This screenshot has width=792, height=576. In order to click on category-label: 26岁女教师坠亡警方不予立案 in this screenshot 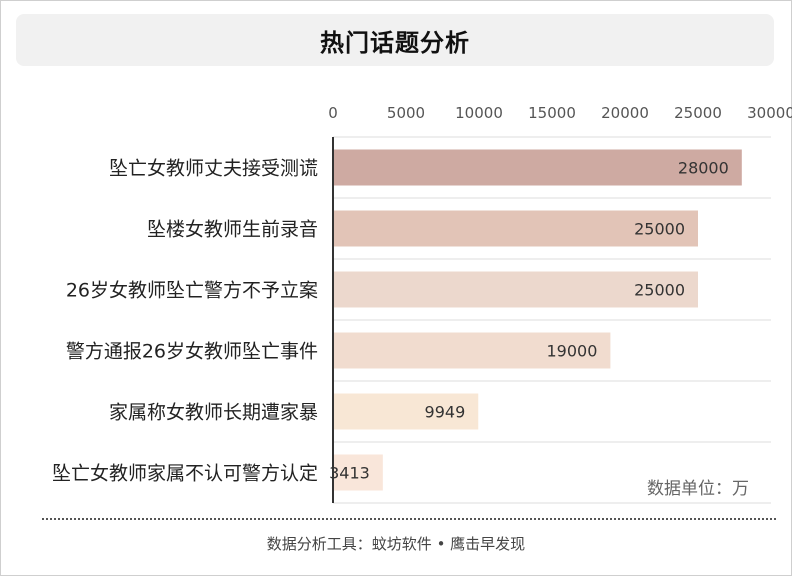, I will do `click(192, 291)`.